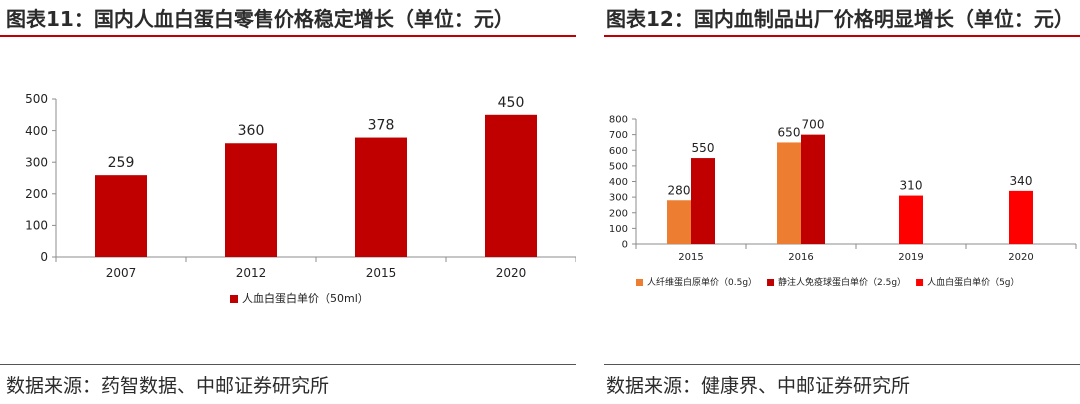 The height and width of the screenshot is (404, 1080). What do you see at coordinates (702, 282) in the screenshot?
I see `legend-label: 人纤维蛋白原单价（0.5g）` at bounding box center [702, 282].